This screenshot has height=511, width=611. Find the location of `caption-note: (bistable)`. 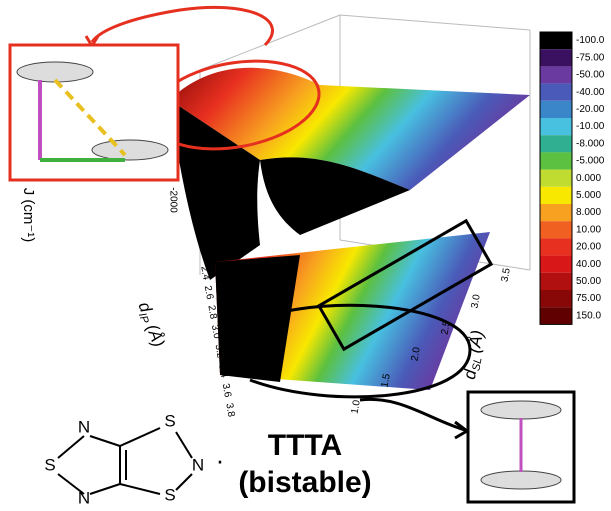

caption-note: (bistable) is located at coordinates (304, 482).